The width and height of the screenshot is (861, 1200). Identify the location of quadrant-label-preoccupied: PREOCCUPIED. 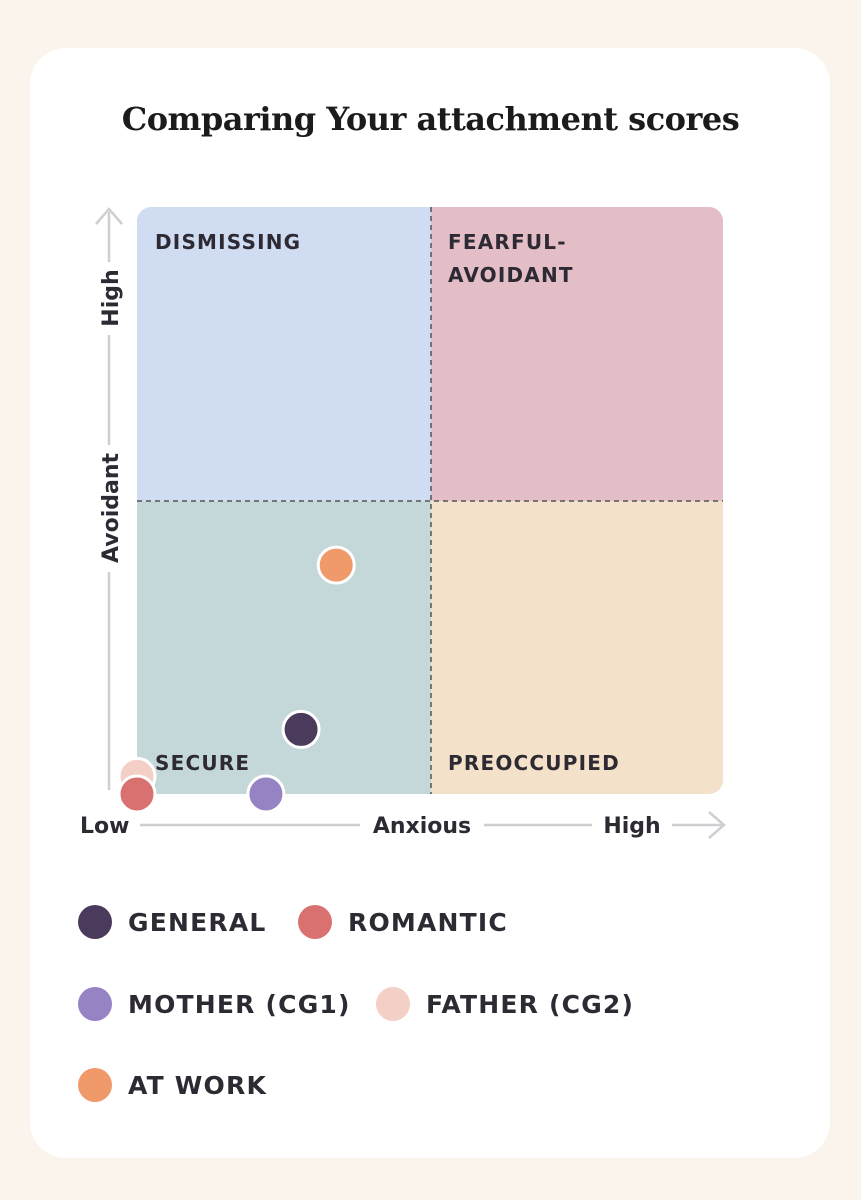
(534, 763).